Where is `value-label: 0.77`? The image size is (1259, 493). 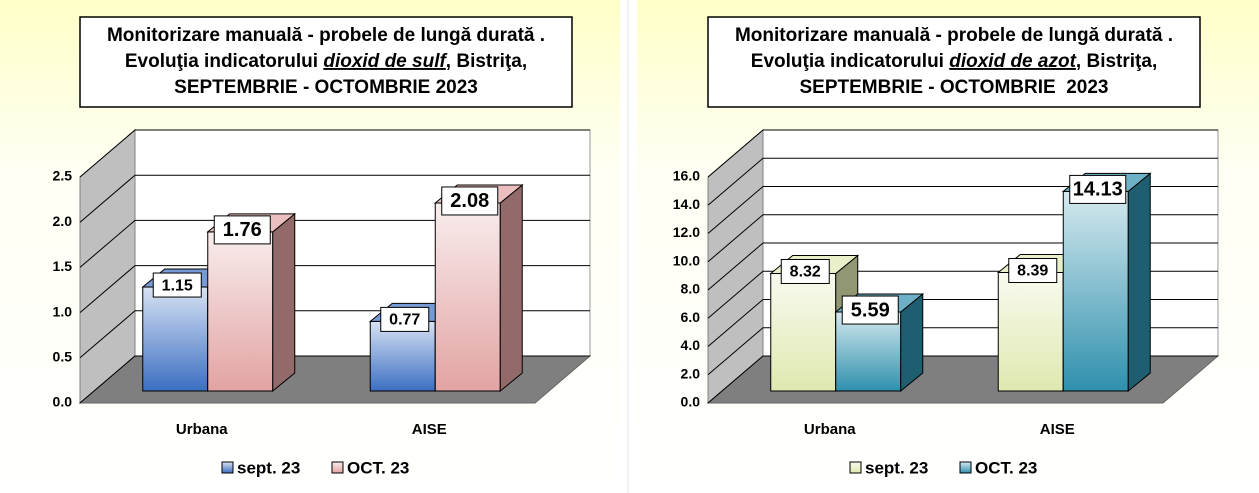
value-label: 0.77 is located at coordinates (404, 320).